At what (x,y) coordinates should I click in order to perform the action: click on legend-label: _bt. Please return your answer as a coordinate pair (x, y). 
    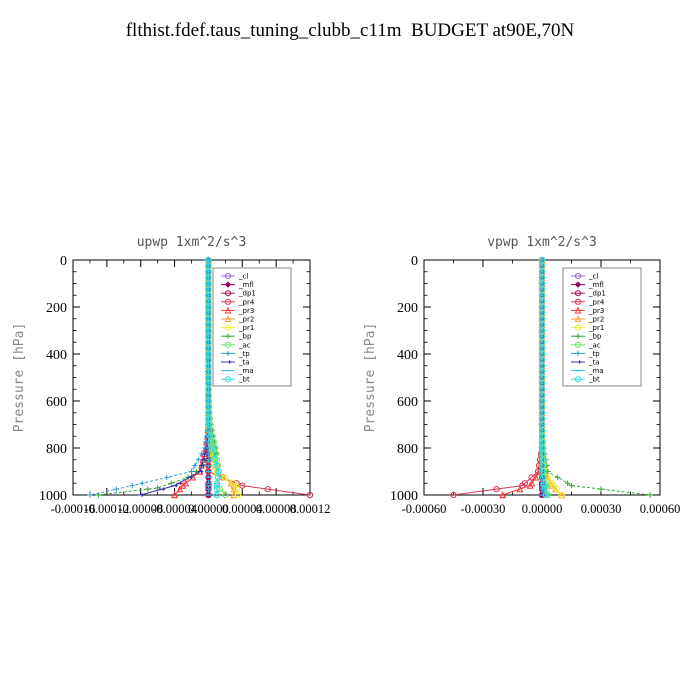
    Looking at the image, I should click on (244, 380).